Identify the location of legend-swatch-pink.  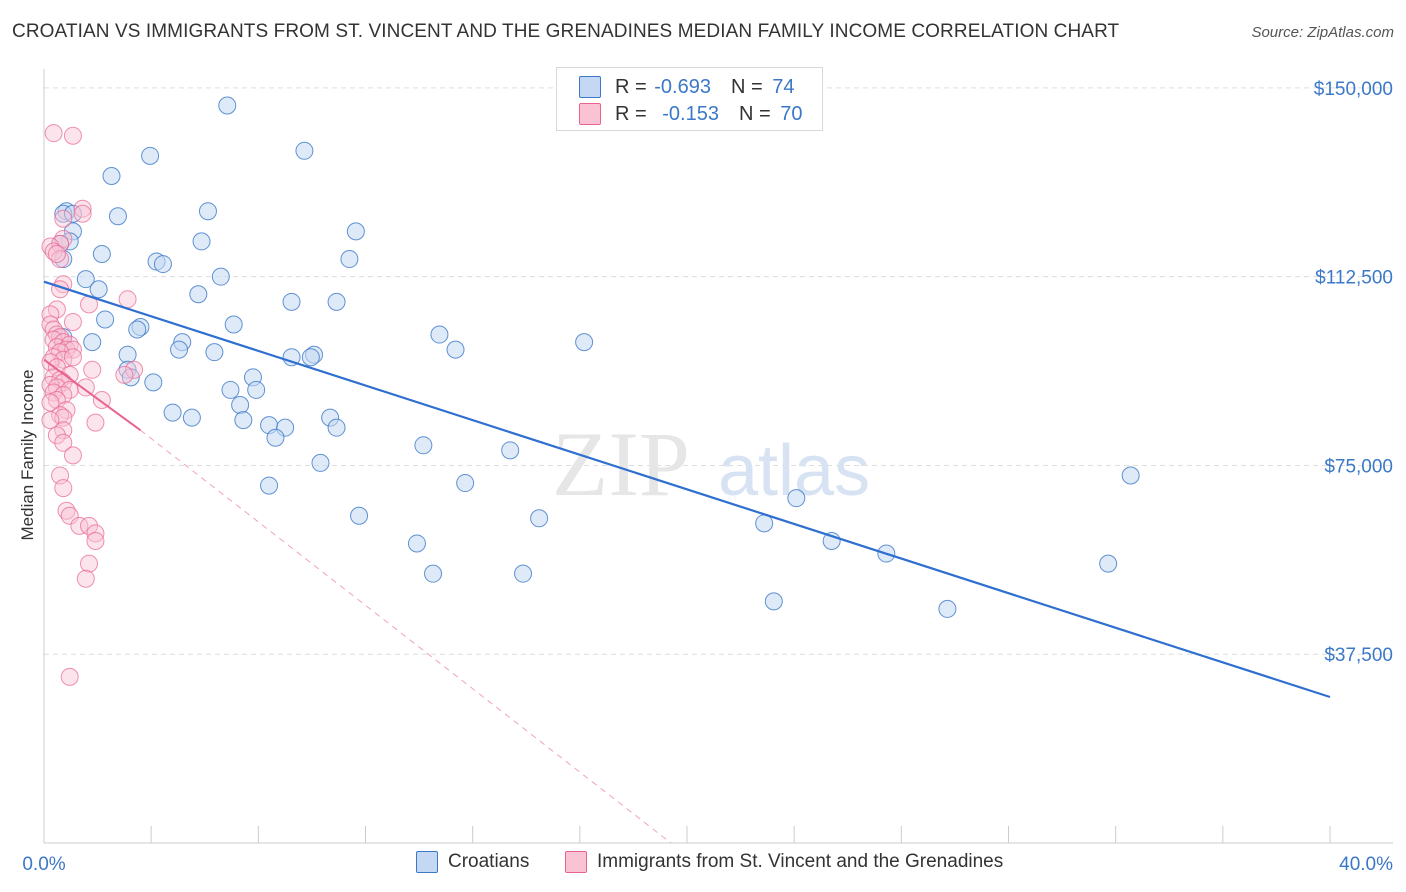
(576, 862).